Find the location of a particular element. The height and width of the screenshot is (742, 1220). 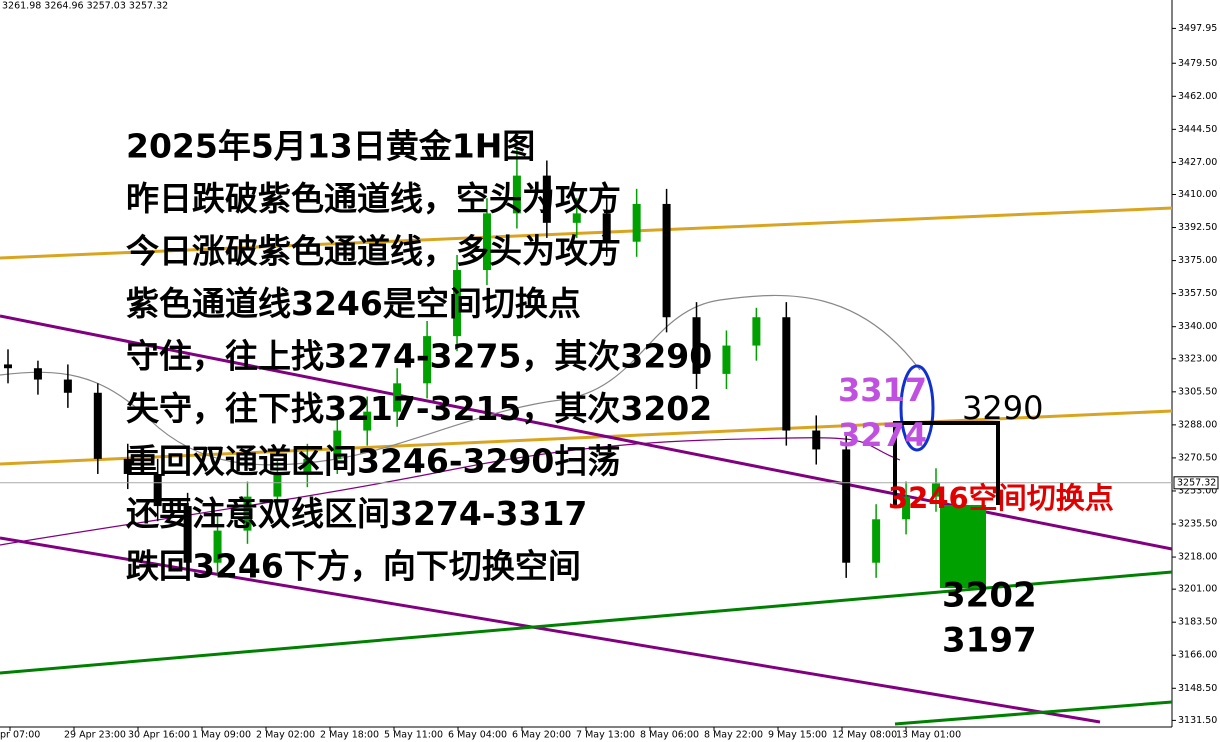

analysis-line: 失守，往下找3217-3215，其次3202 is located at coordinates (419, 408).